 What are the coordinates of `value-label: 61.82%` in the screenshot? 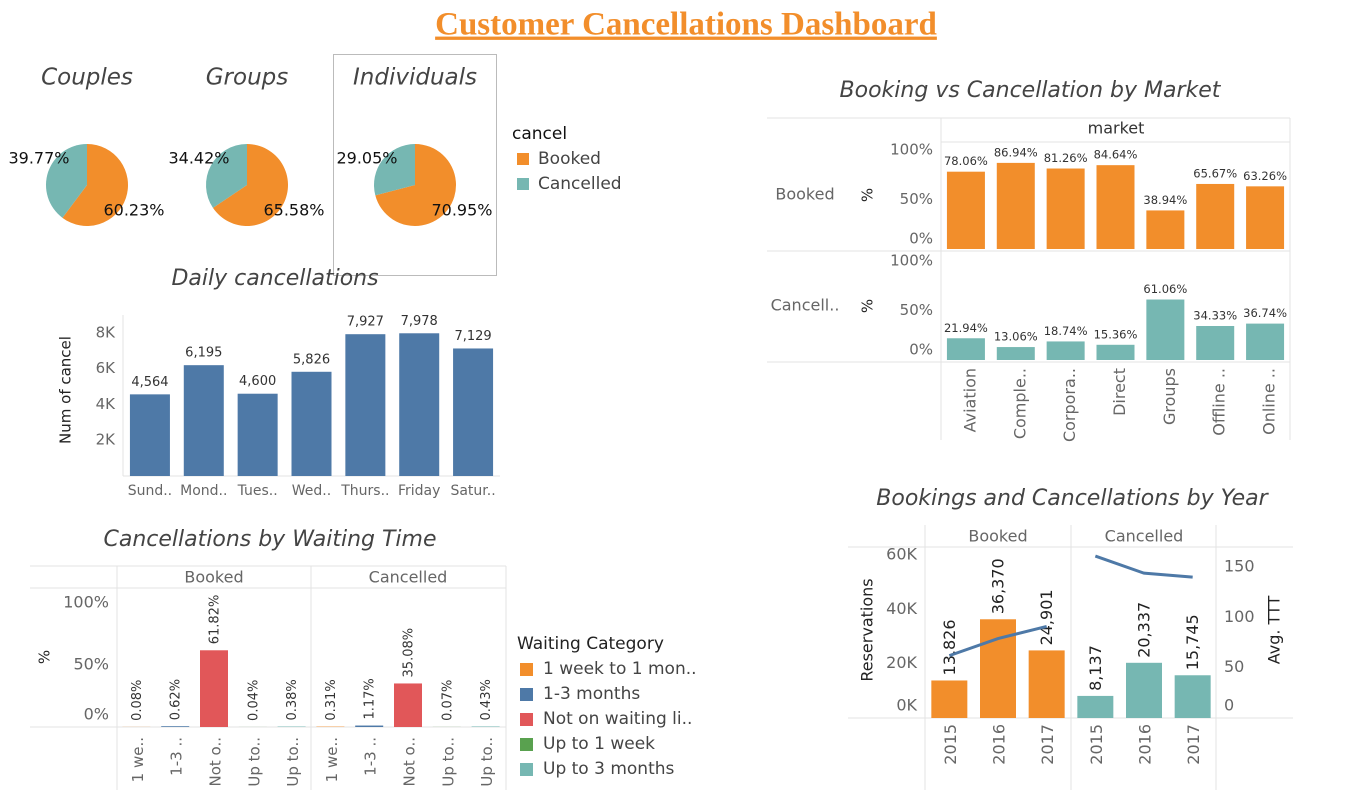 It's located at (215, 620).